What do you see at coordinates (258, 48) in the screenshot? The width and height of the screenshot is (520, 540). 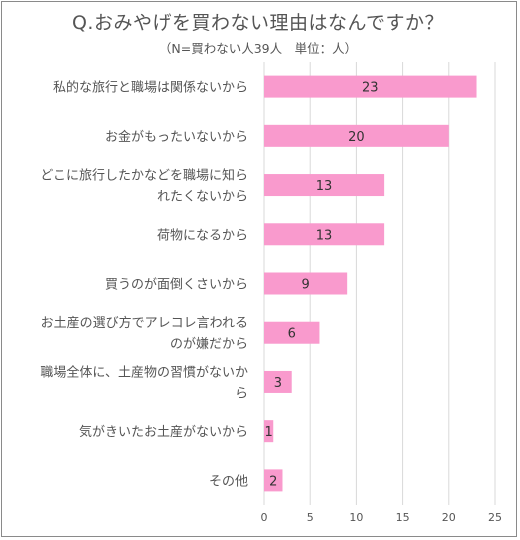 I see `chart-subtitle: （N=買わない人39人 単位：人）` at bounding box center [258, 48].